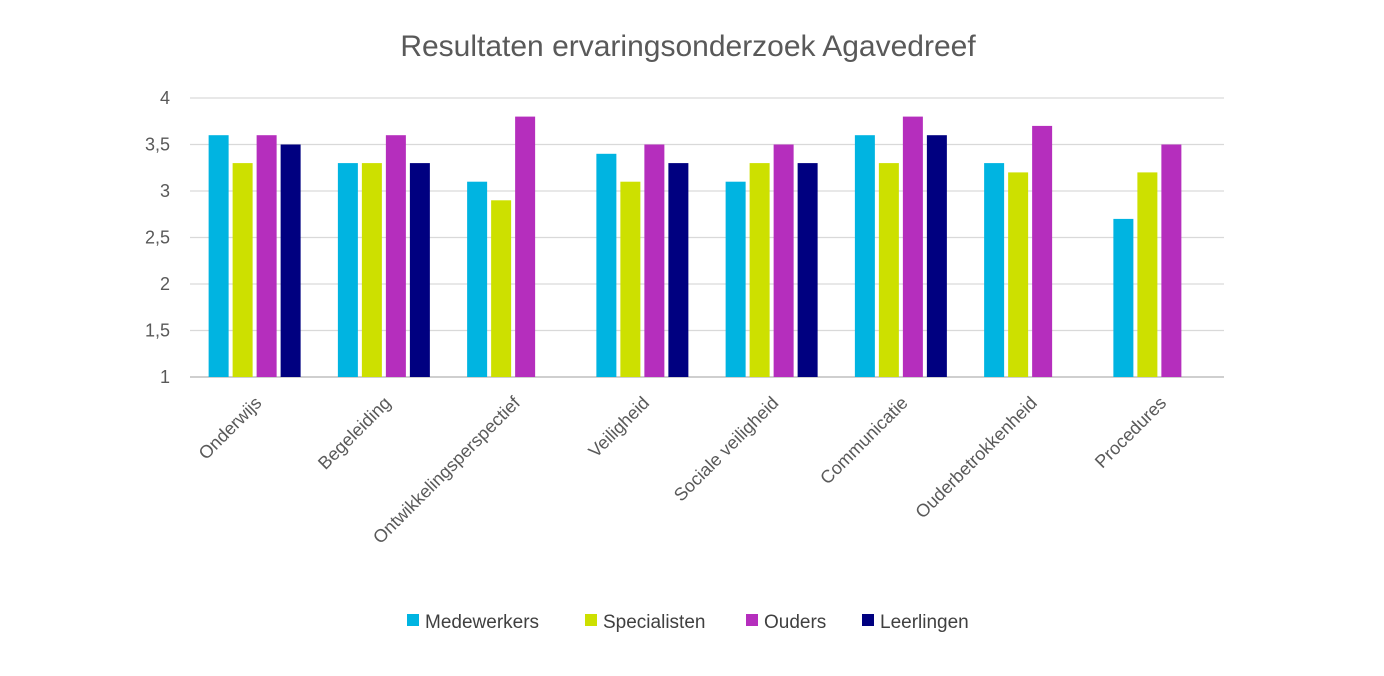 This screenshot has width=1384, height=676. I want to click on x-category-label: Communicatie, so click(863, 440).